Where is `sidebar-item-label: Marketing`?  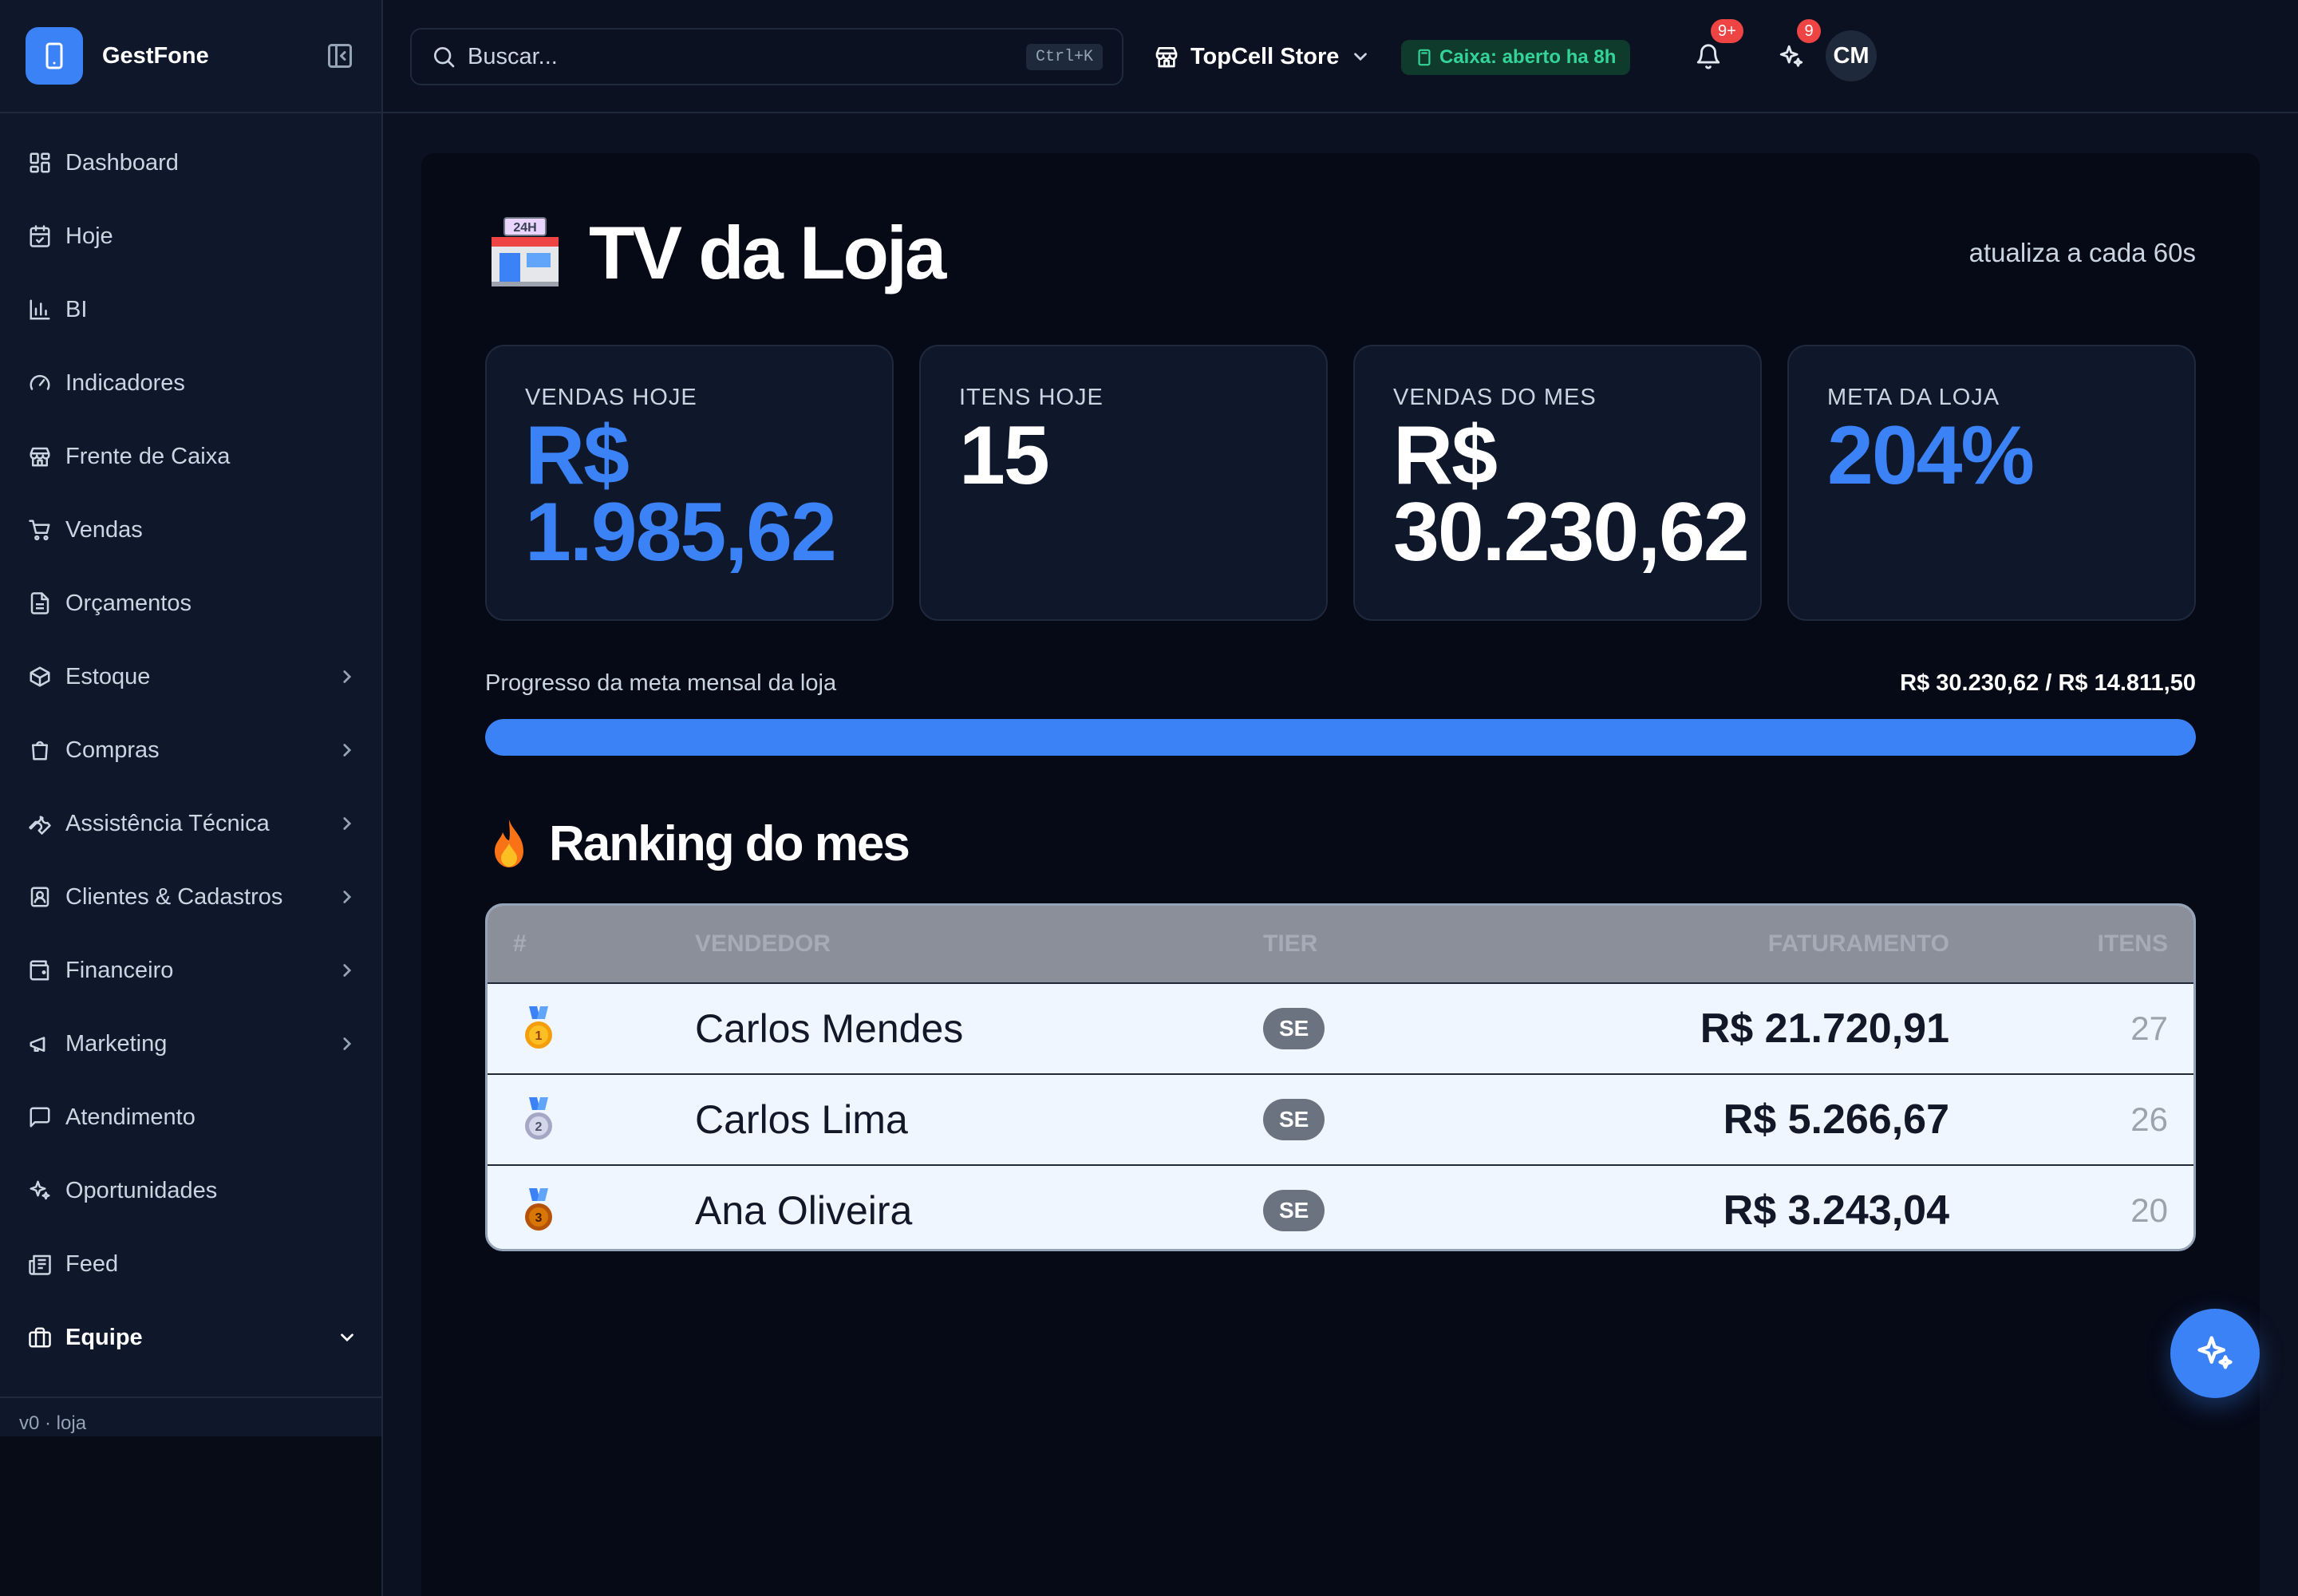 sidebar-item-label: Marketing is located at coordinates (117, 1043).